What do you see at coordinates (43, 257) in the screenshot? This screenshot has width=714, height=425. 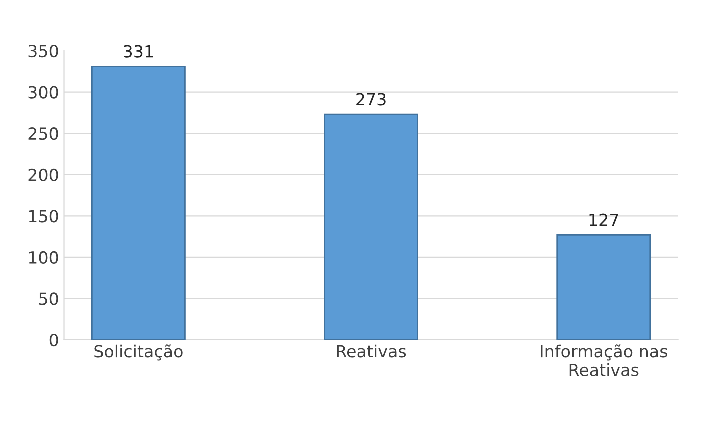 I see `y-tick-label: 100` at bounding box center [43, 257].